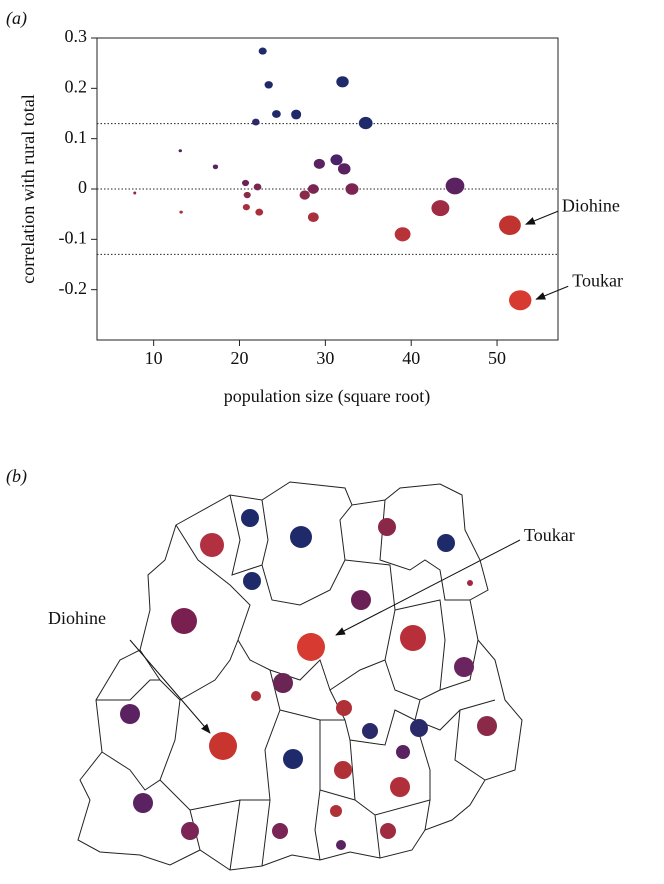 This screenshot has width=664, height=884. I want to click on x-axis-label: population size (square root), so click(327, 396).